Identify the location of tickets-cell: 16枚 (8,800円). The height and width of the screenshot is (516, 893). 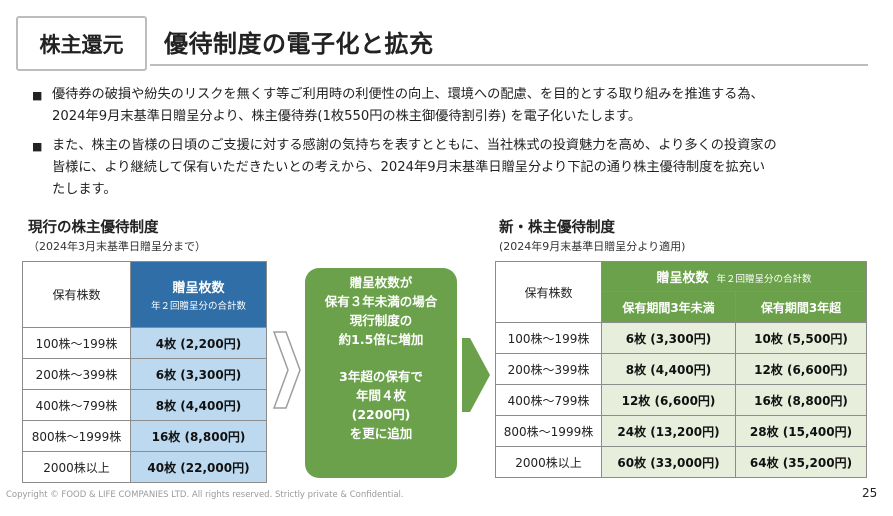
(198, 436).